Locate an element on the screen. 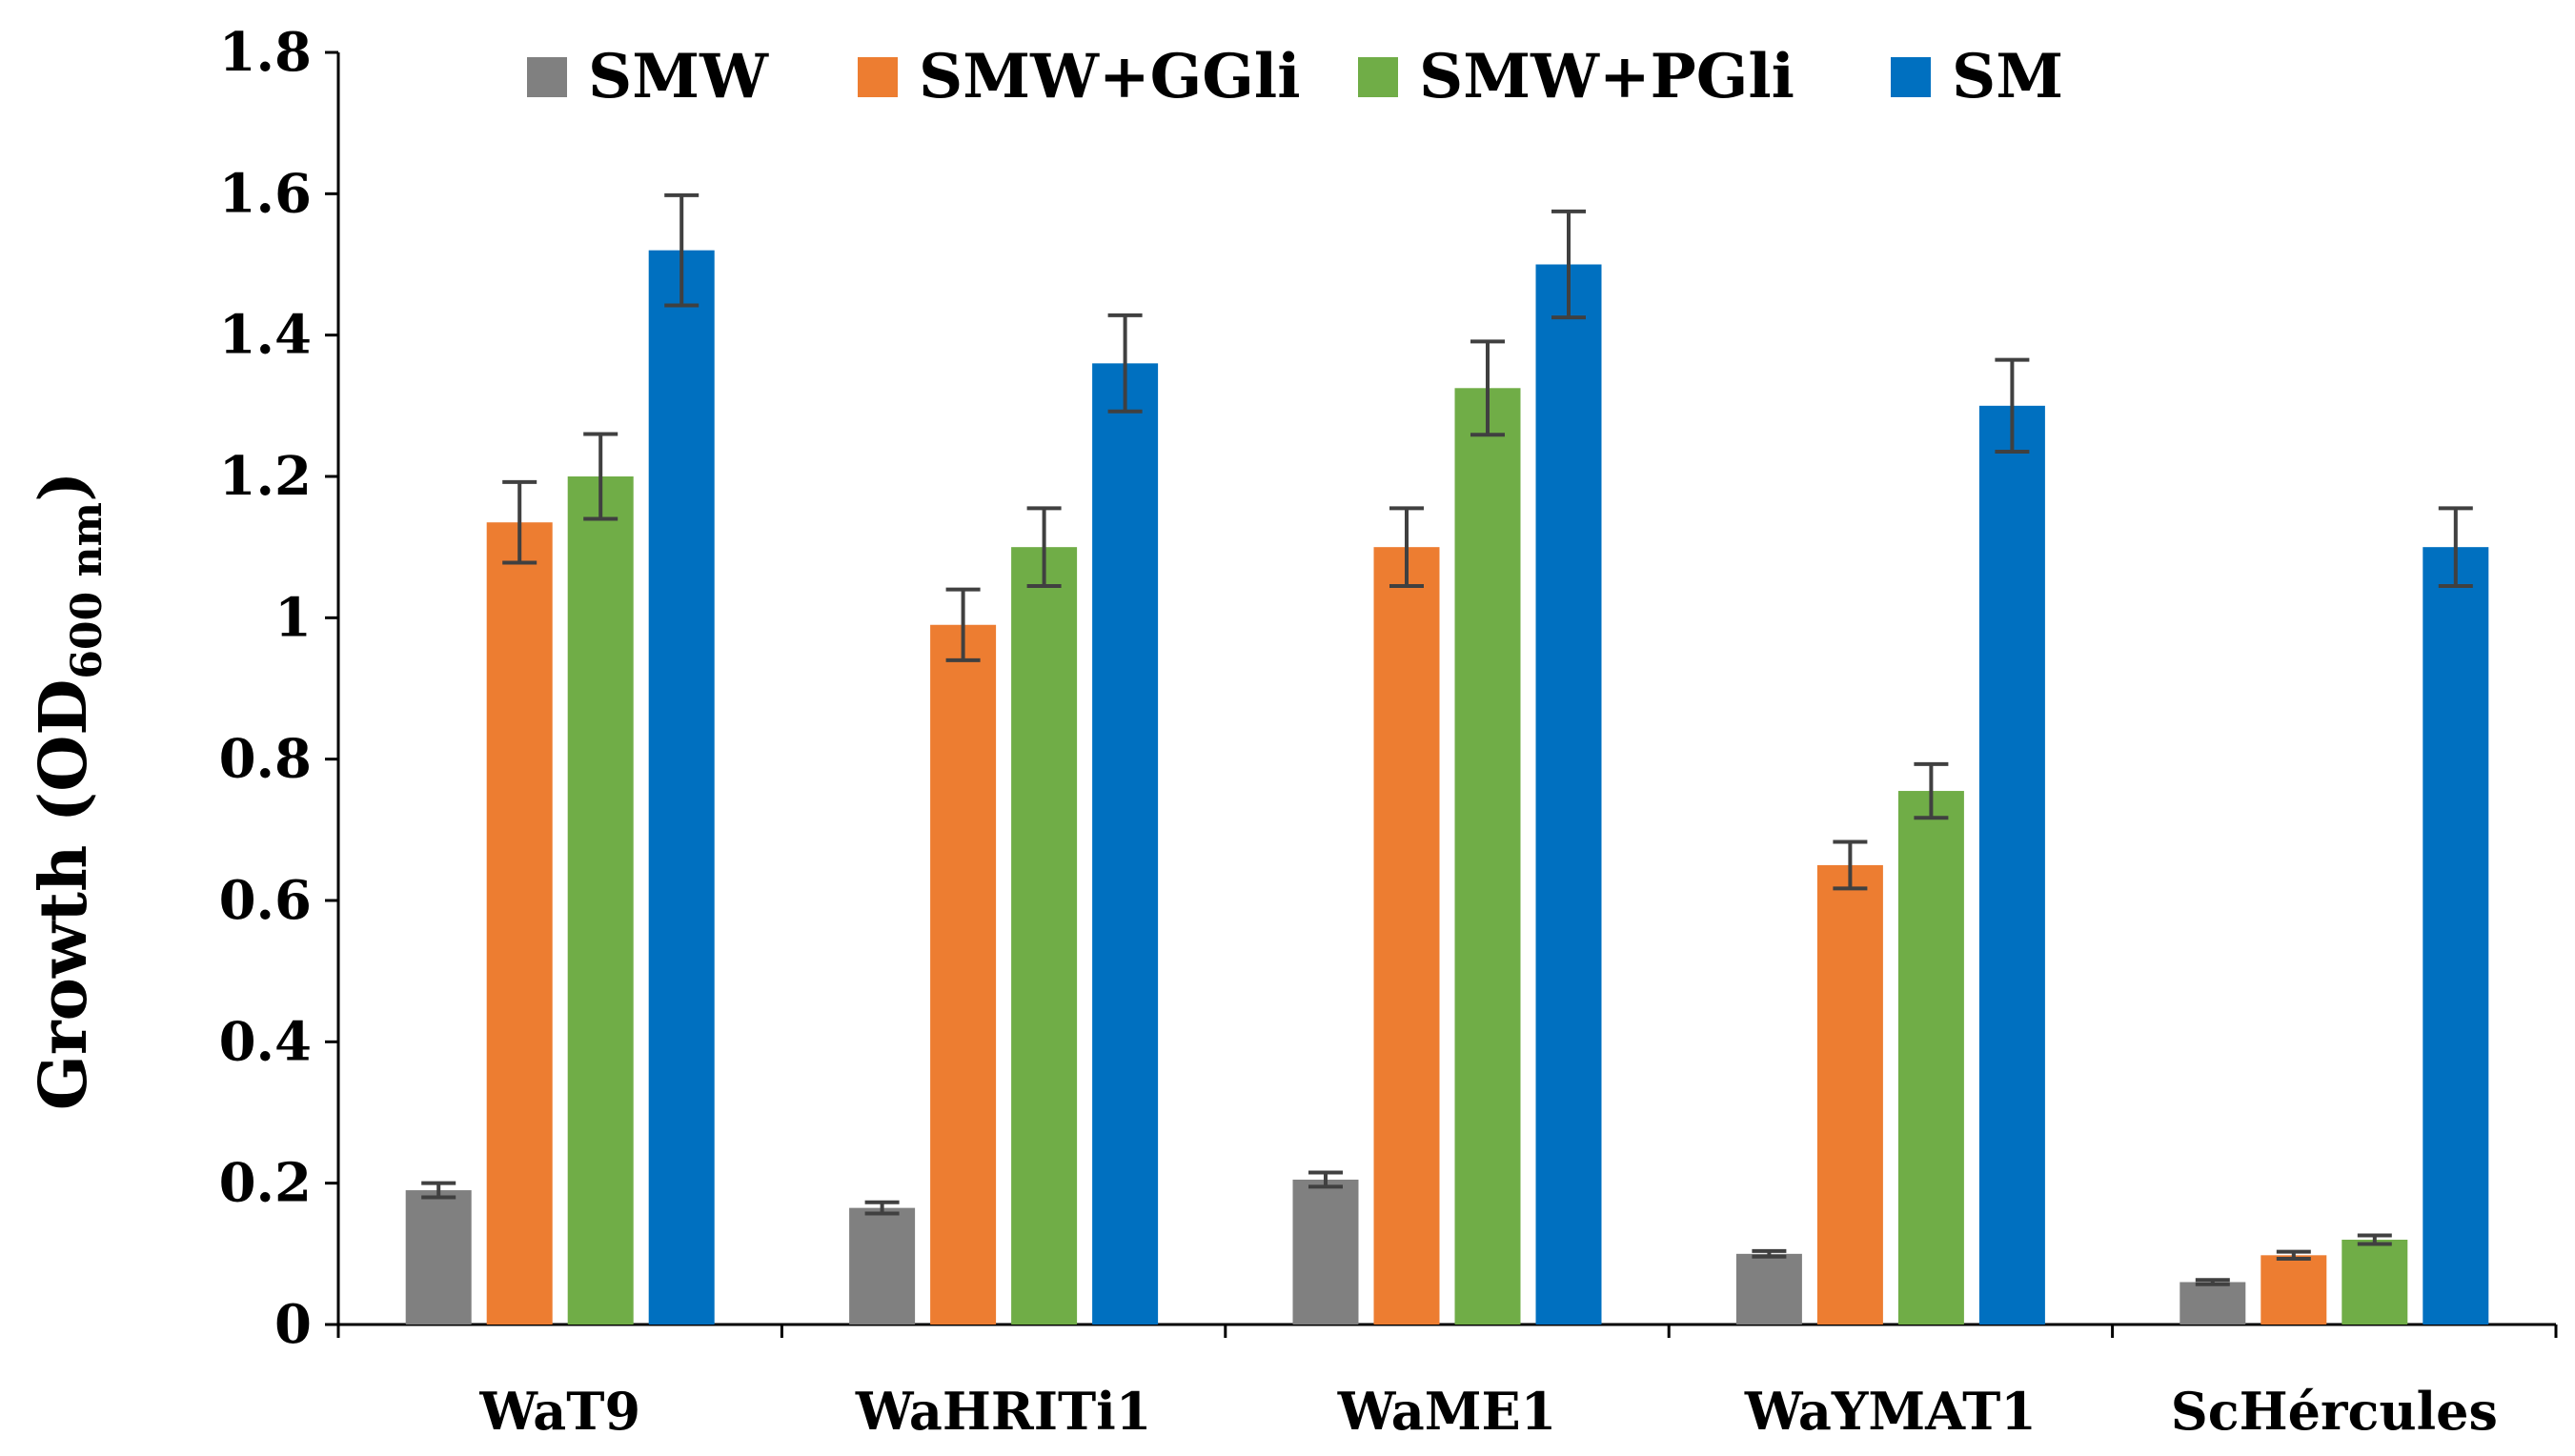 The width and height of the screenshot is (2575, 1456). x-category-label: WaYMAT1 is located at coordinates (1890, 1411).